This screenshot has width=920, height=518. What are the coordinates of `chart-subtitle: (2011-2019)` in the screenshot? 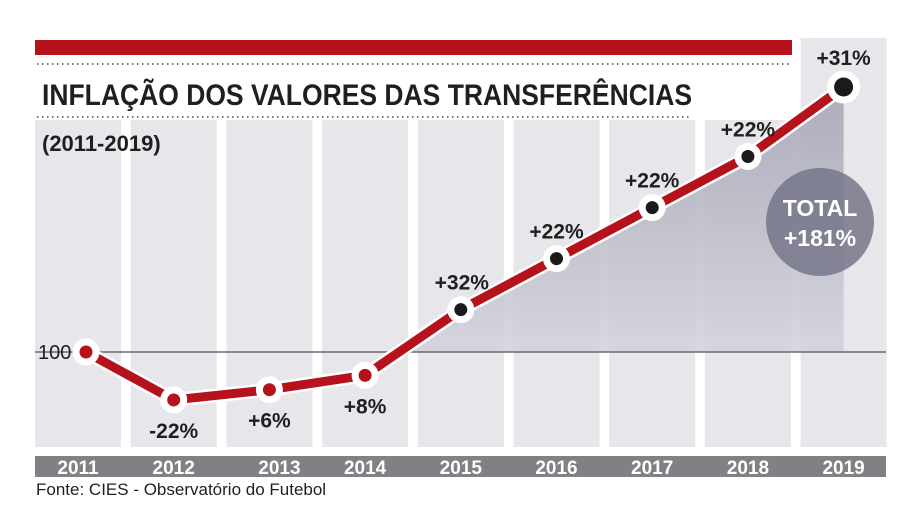 It's located at (101, 143).